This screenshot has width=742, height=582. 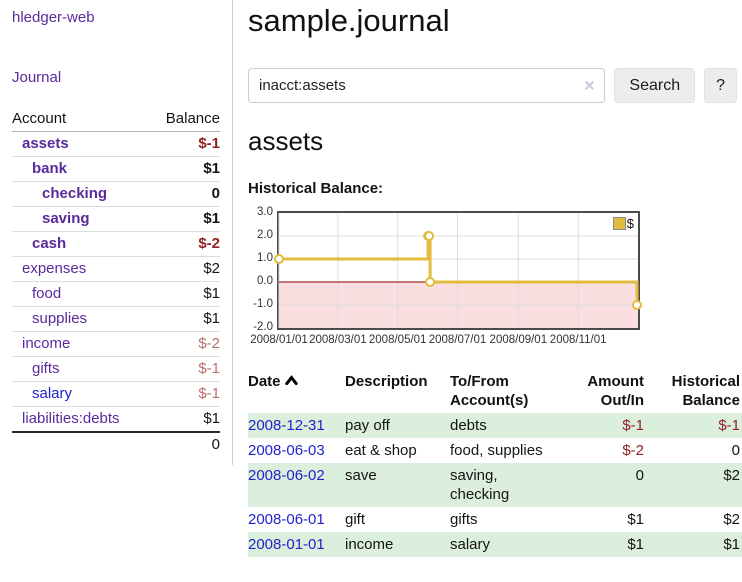 What do you see at coordinates (116, 194) in the screenshot?
I see `account-row-checking: checking 0` at bounding box center [116, 194].